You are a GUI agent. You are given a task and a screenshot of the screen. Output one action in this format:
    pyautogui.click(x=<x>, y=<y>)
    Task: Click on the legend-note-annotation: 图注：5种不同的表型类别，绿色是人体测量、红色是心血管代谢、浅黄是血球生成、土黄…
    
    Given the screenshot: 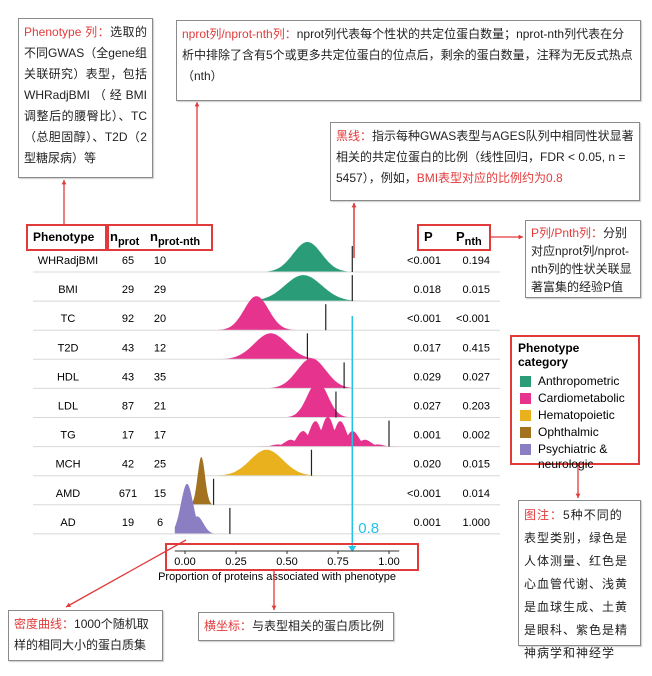 What is the action you would take?
    pyautogui.click(x=579, y=580)
    